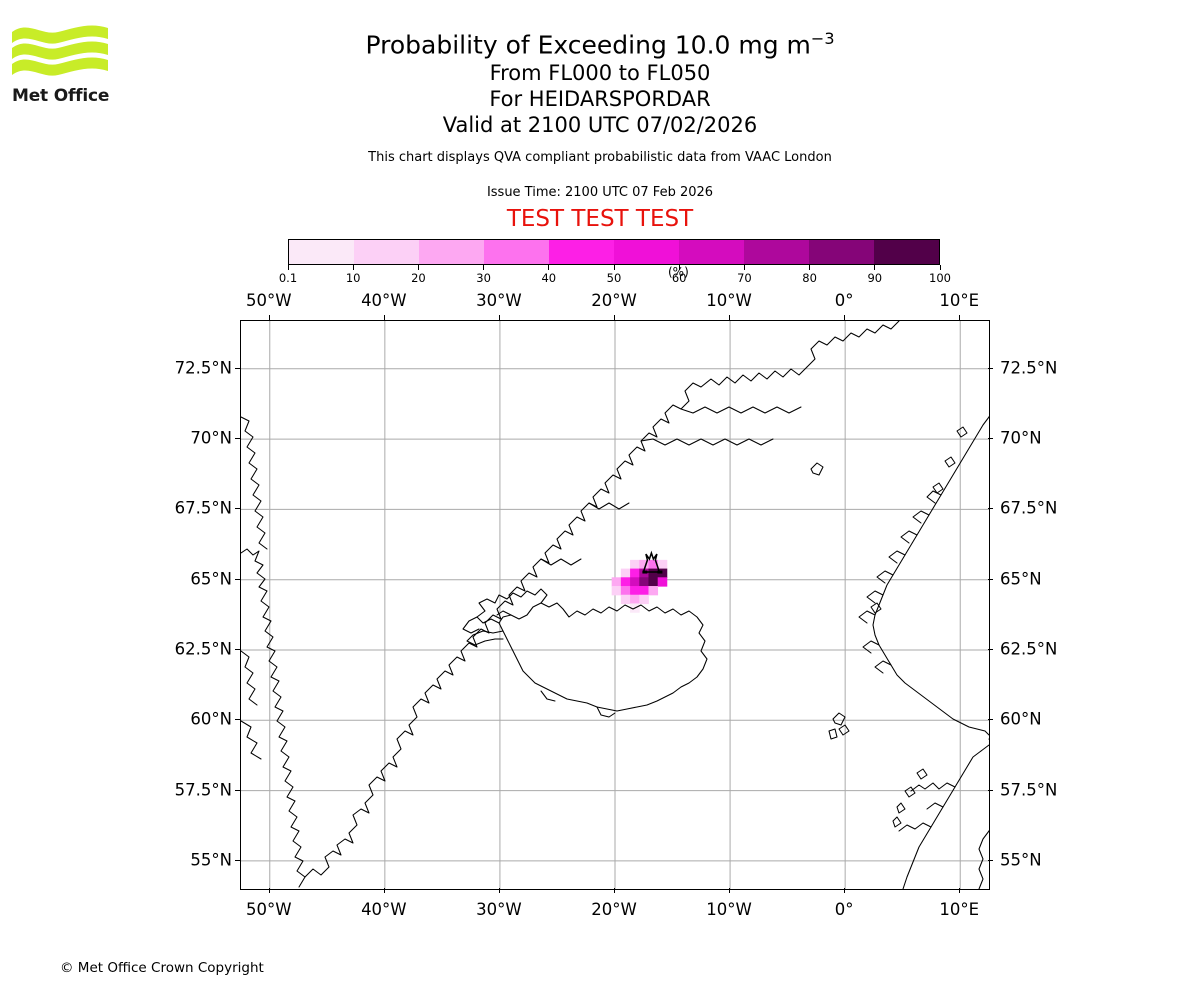 This screenshot has width=1200, height=1000. I want to click on lat-tick-label-right: 72.5°N, so click(1029, 368).